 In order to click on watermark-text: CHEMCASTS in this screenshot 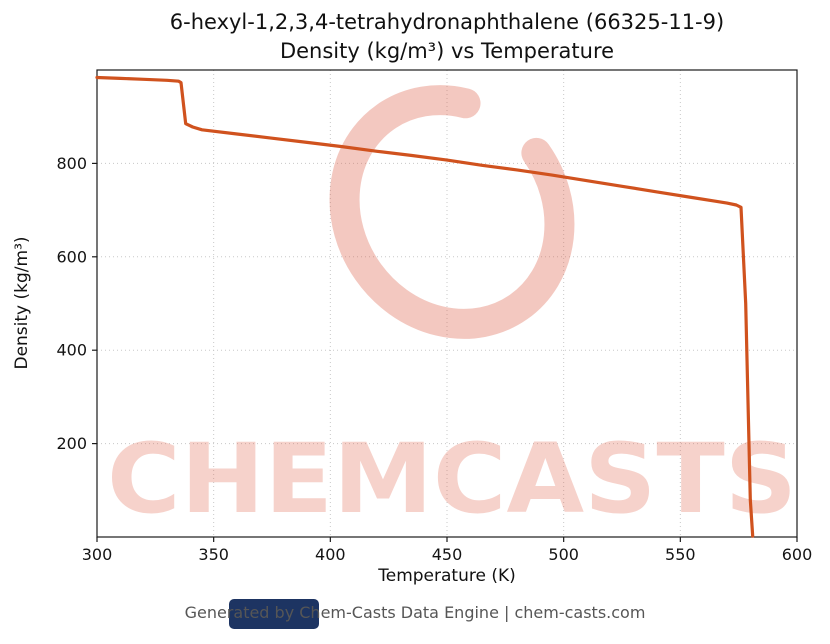, I will do `click(452, 479)`.